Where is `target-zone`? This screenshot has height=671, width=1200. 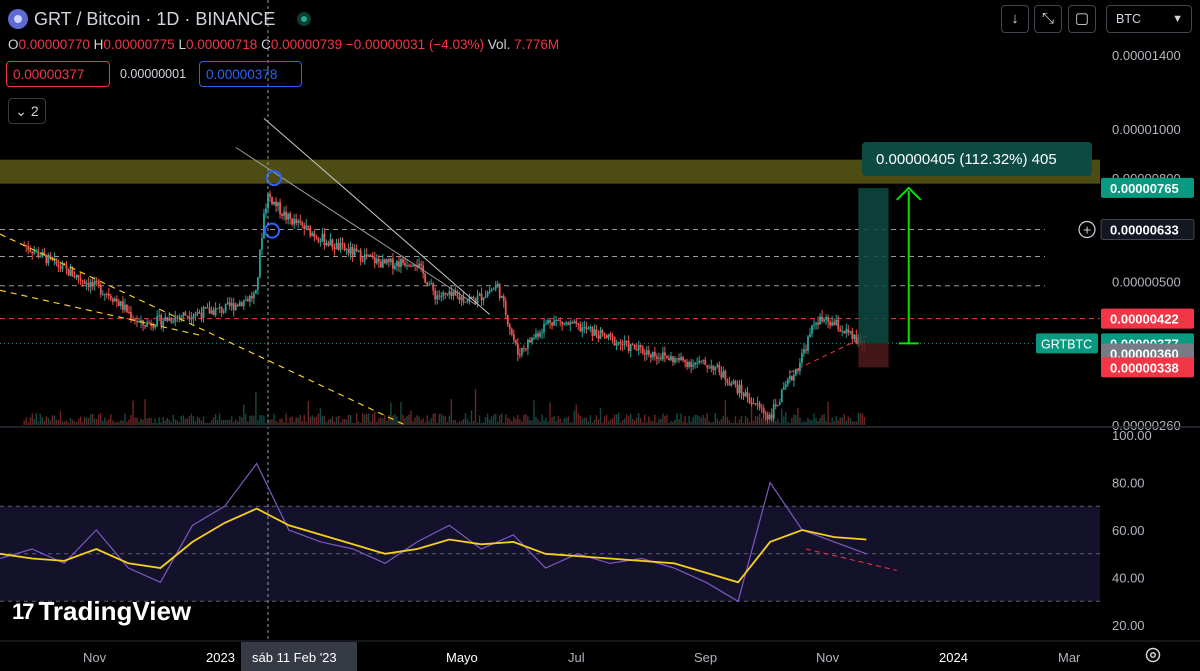 target-zone is located at coordinates (873, 265).